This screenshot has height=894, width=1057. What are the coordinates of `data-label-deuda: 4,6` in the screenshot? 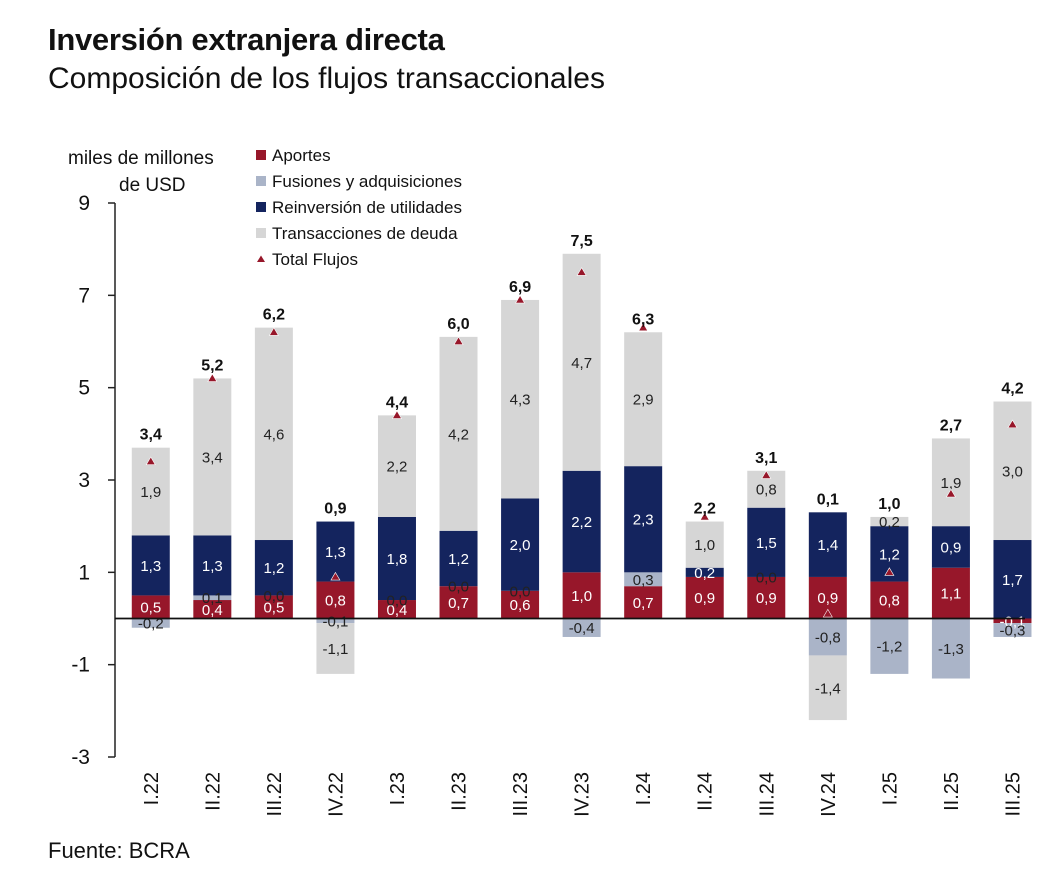 It's located at (273, 434).